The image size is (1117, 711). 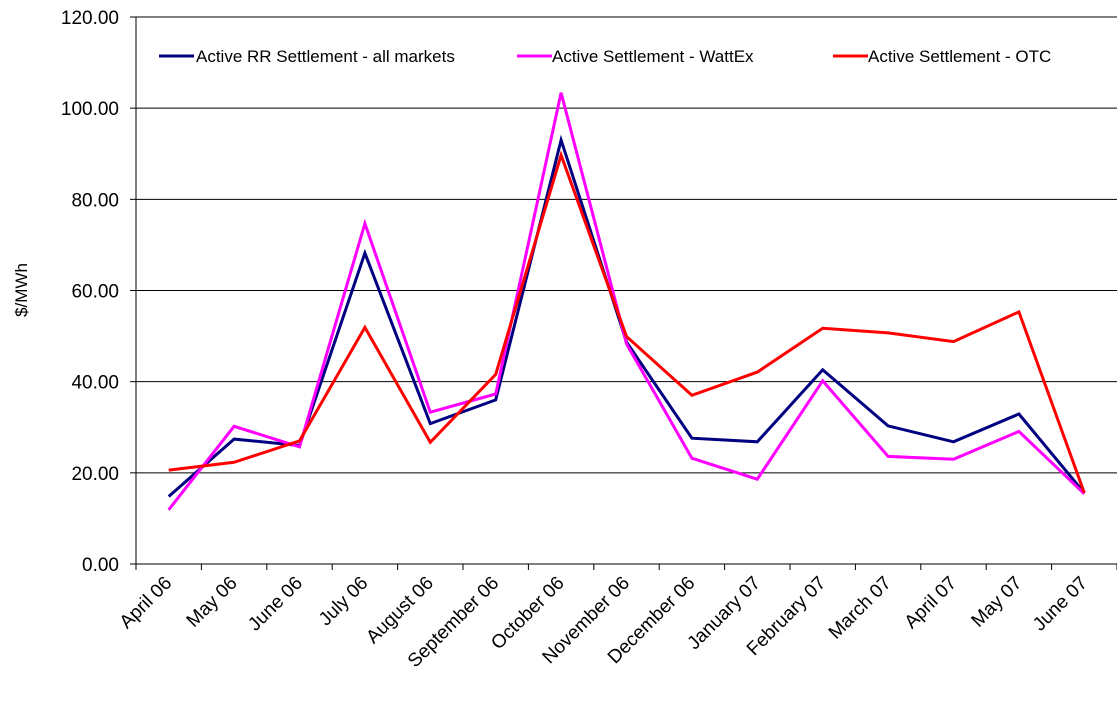 I want to click on y-axis-title: $/MWh, so click(x=21, y=290).